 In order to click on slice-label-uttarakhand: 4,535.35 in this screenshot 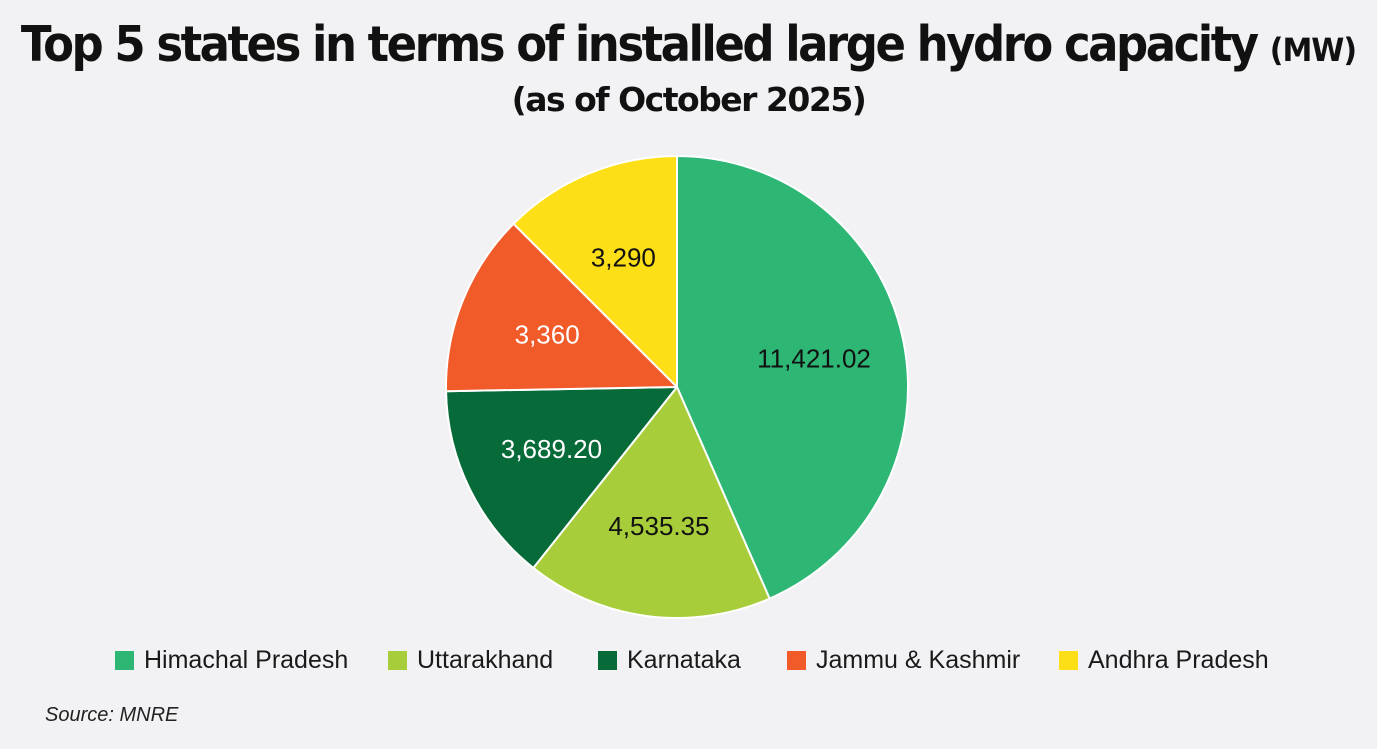, I will do `click(658, 526)`.